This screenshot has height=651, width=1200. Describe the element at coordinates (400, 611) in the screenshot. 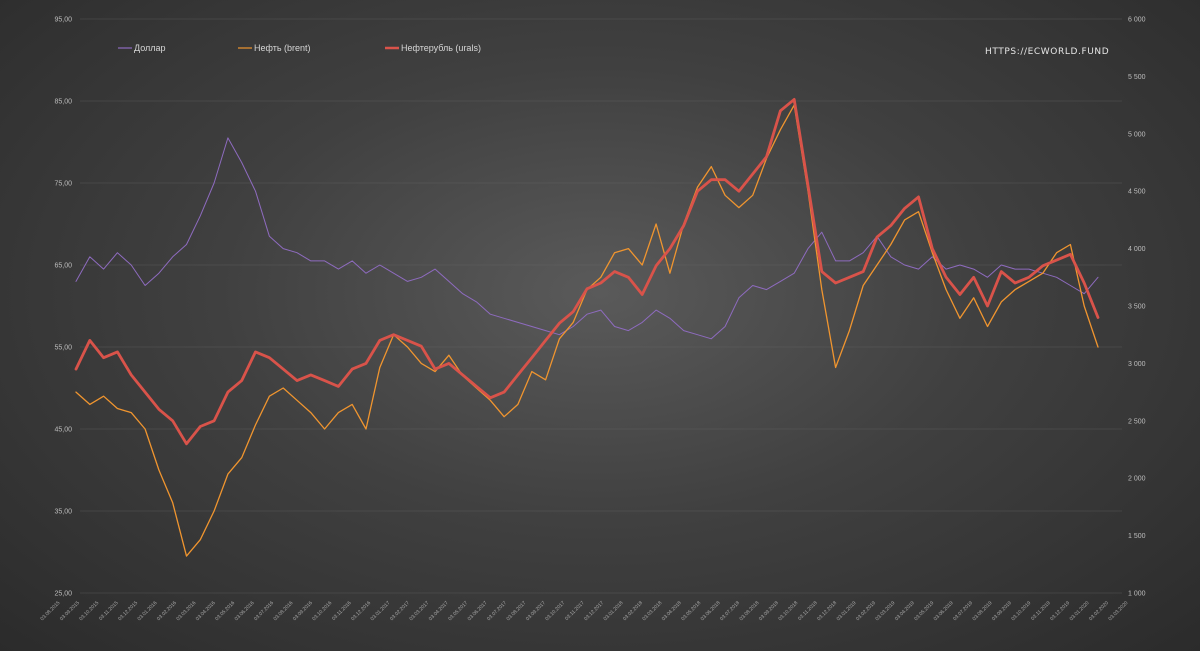

I see `x-tick-label: 03.02.2017` at that location.